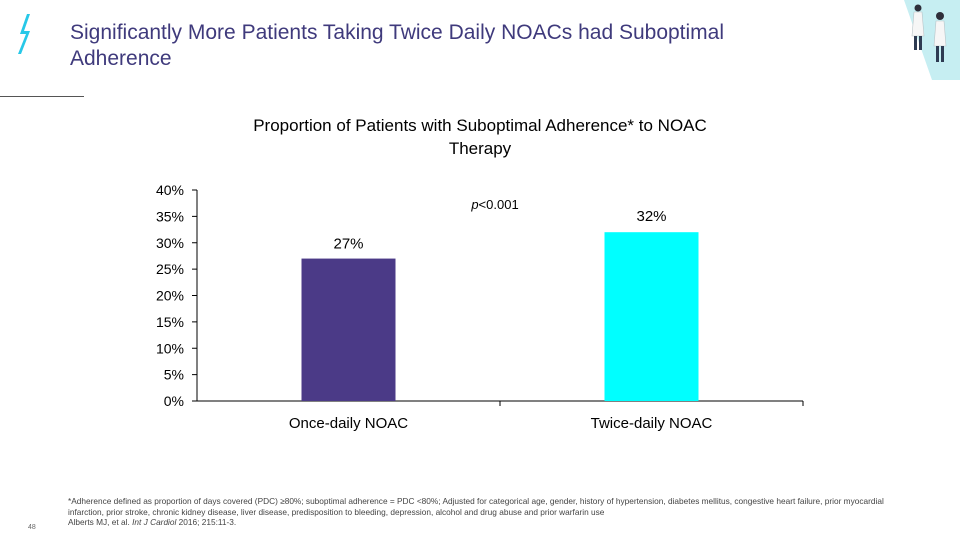 The image size is (960, 540). What do you see at coordinates (24, 34) in the screenshot?
I see `lightning-bolt-icon` at bounding box center [24, 34].